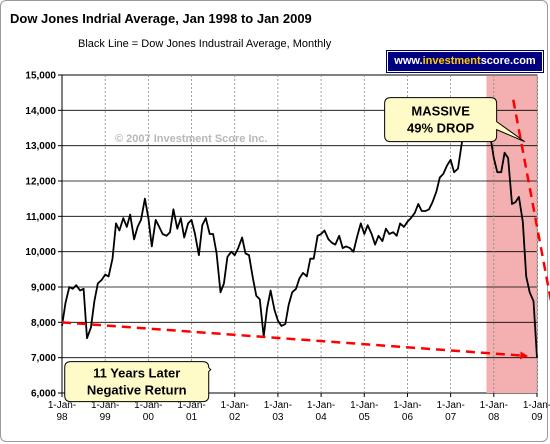  I want to click on brand-highlight: investment, so click(451, 61).